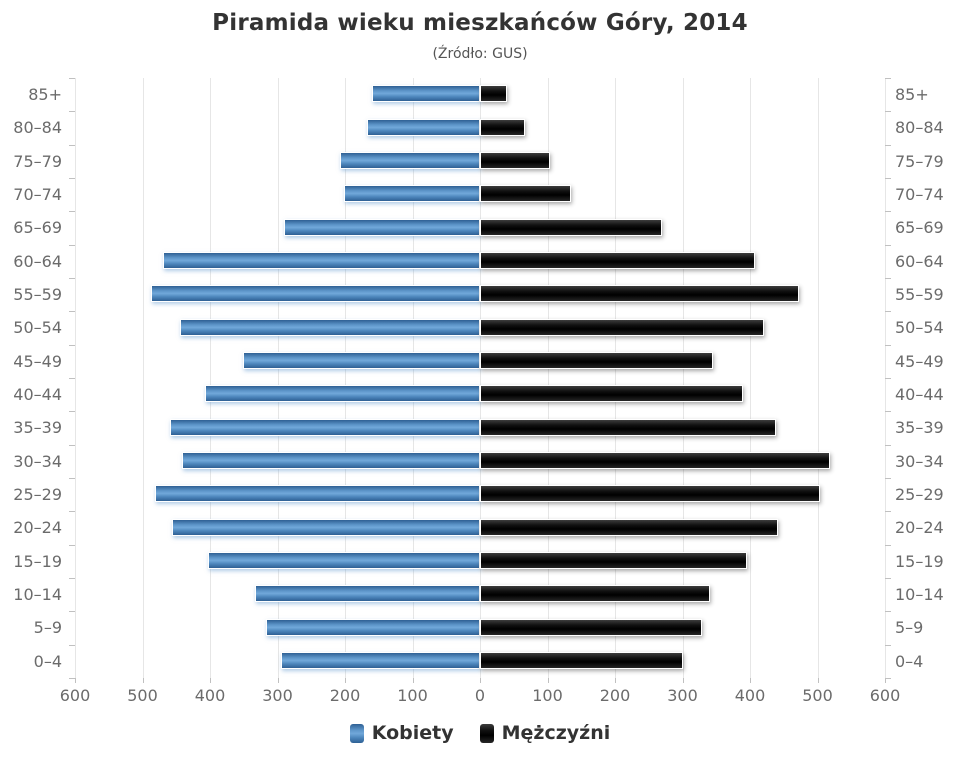 This screenshot has width=960, height=768. What do you see at coordinates (596, 360) in the screenshot?
I see `bar-mezczyzni-45–49` at bounding box center [596, 360].